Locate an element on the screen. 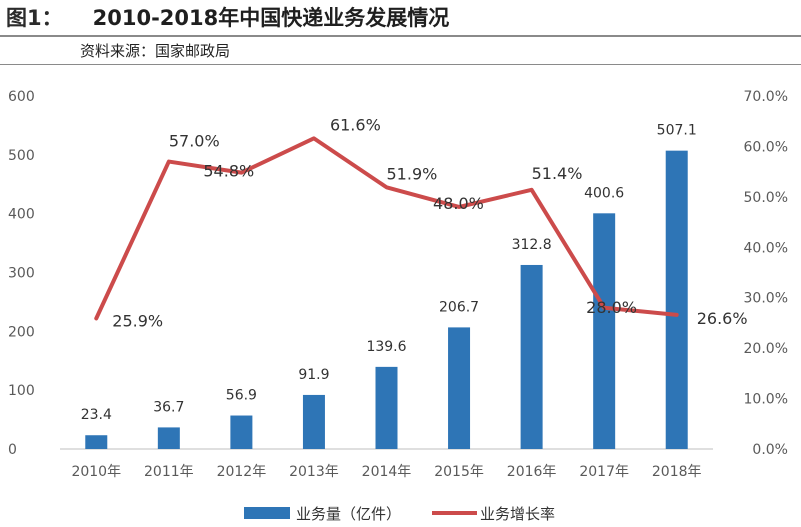 The height and width of the screenshot is (527, 801). growth-rate-label: 54.8% is located at coordinates (228, 171).